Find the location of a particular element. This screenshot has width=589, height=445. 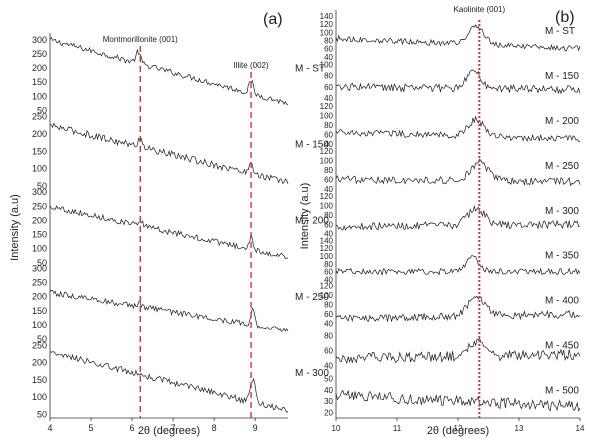

x-tick-label: 12 is located at coordinates (458, 428).